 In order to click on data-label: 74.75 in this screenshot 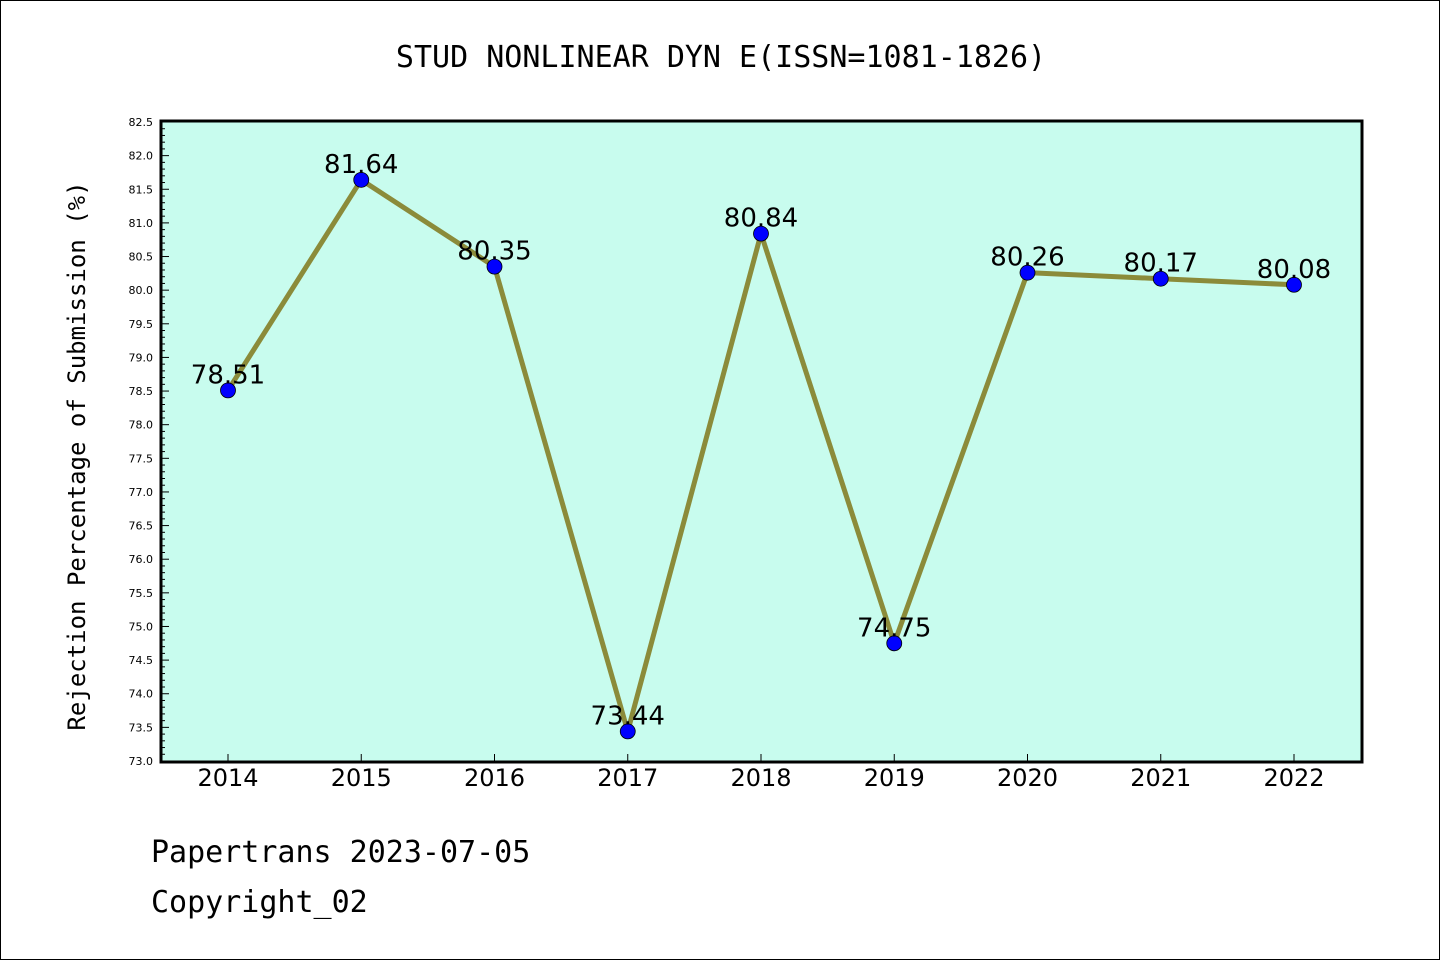, I will do `click(894, 628)`.